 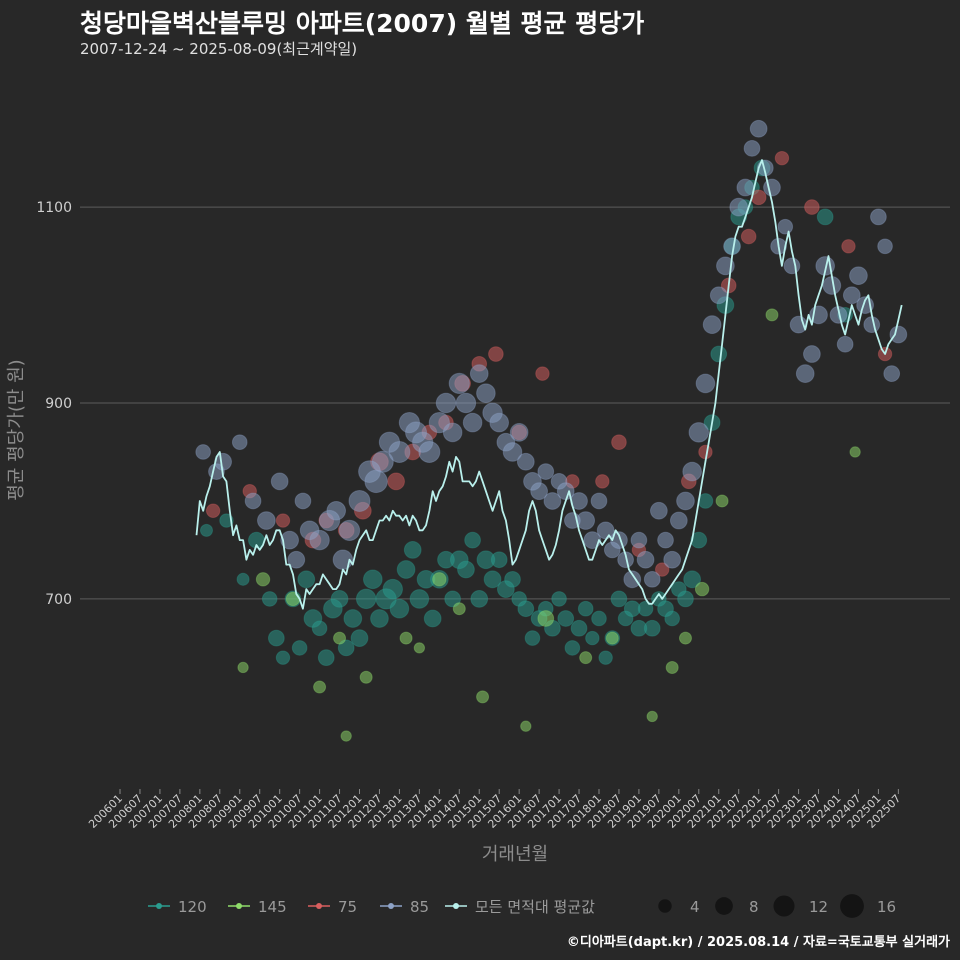 I want to click on legend-size-label: 12, so click(x=818, y=907).